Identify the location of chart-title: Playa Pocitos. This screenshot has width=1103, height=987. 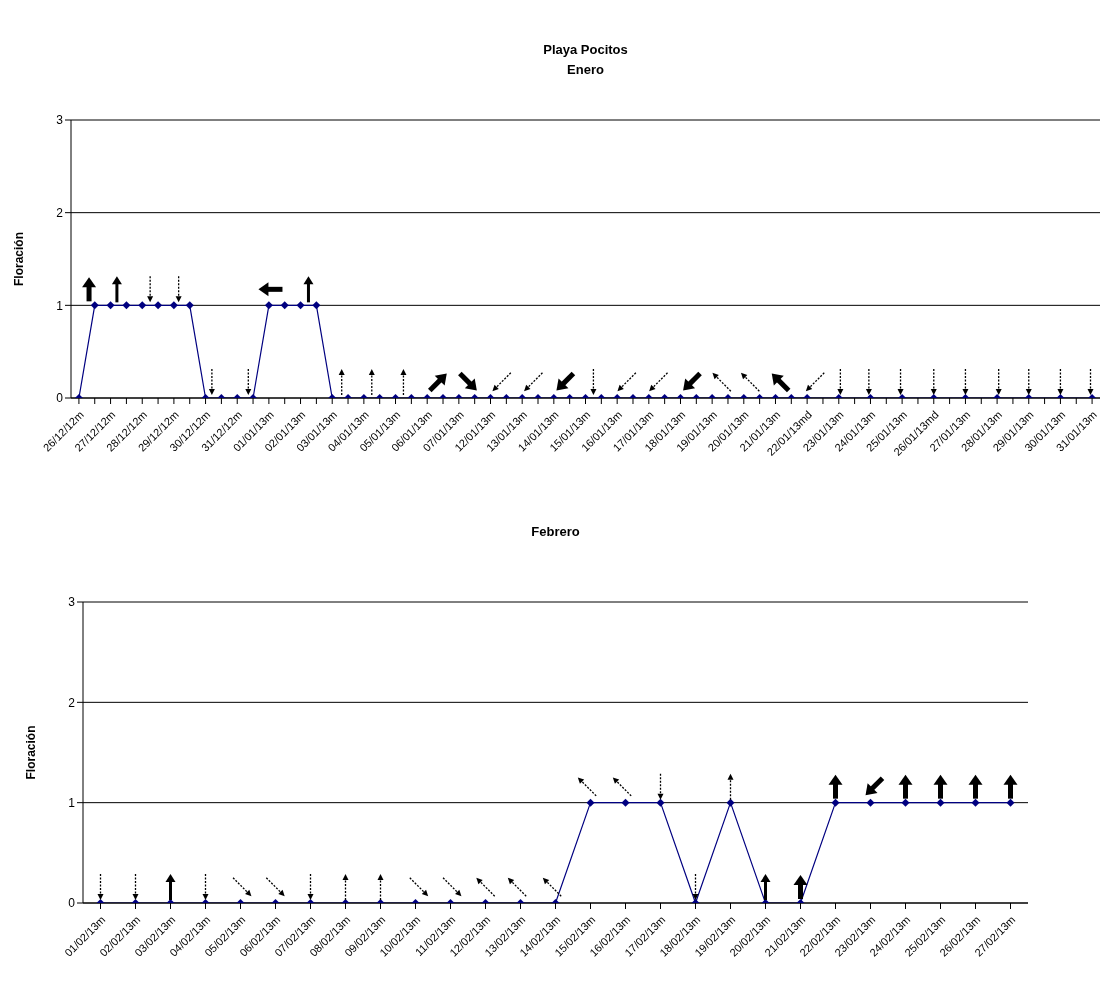
(585, 50).